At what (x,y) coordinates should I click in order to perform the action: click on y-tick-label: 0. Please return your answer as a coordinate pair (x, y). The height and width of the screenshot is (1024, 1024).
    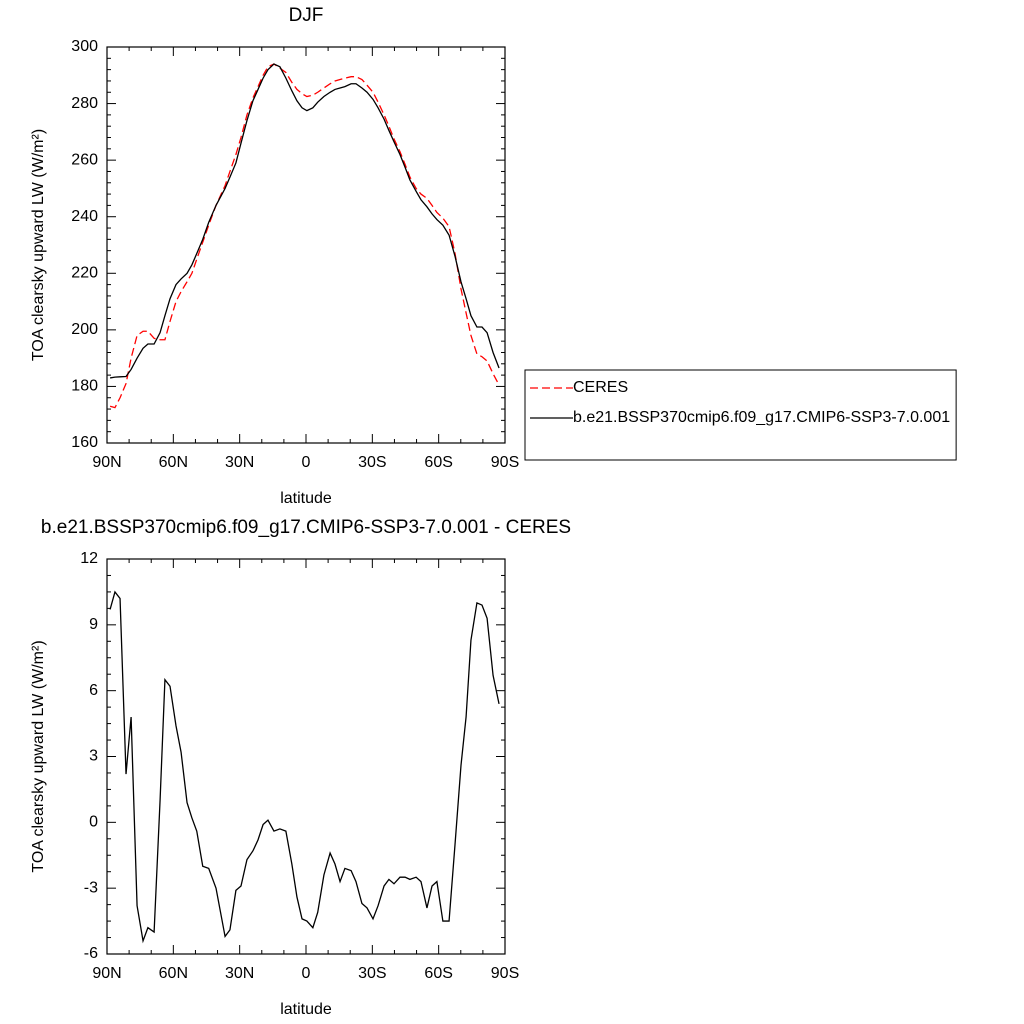
    Looking at the image, I should click on (93, 822).